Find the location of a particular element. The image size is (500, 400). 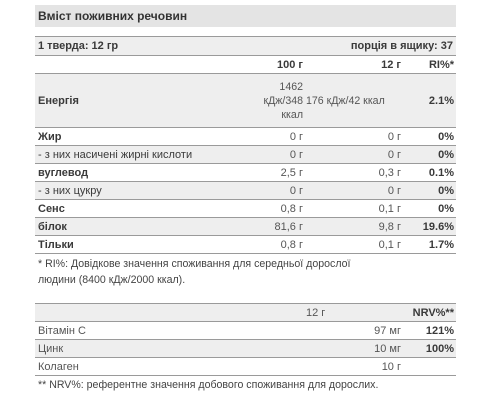

nutrient-label: Сенс is located at coordinates (51, 208).